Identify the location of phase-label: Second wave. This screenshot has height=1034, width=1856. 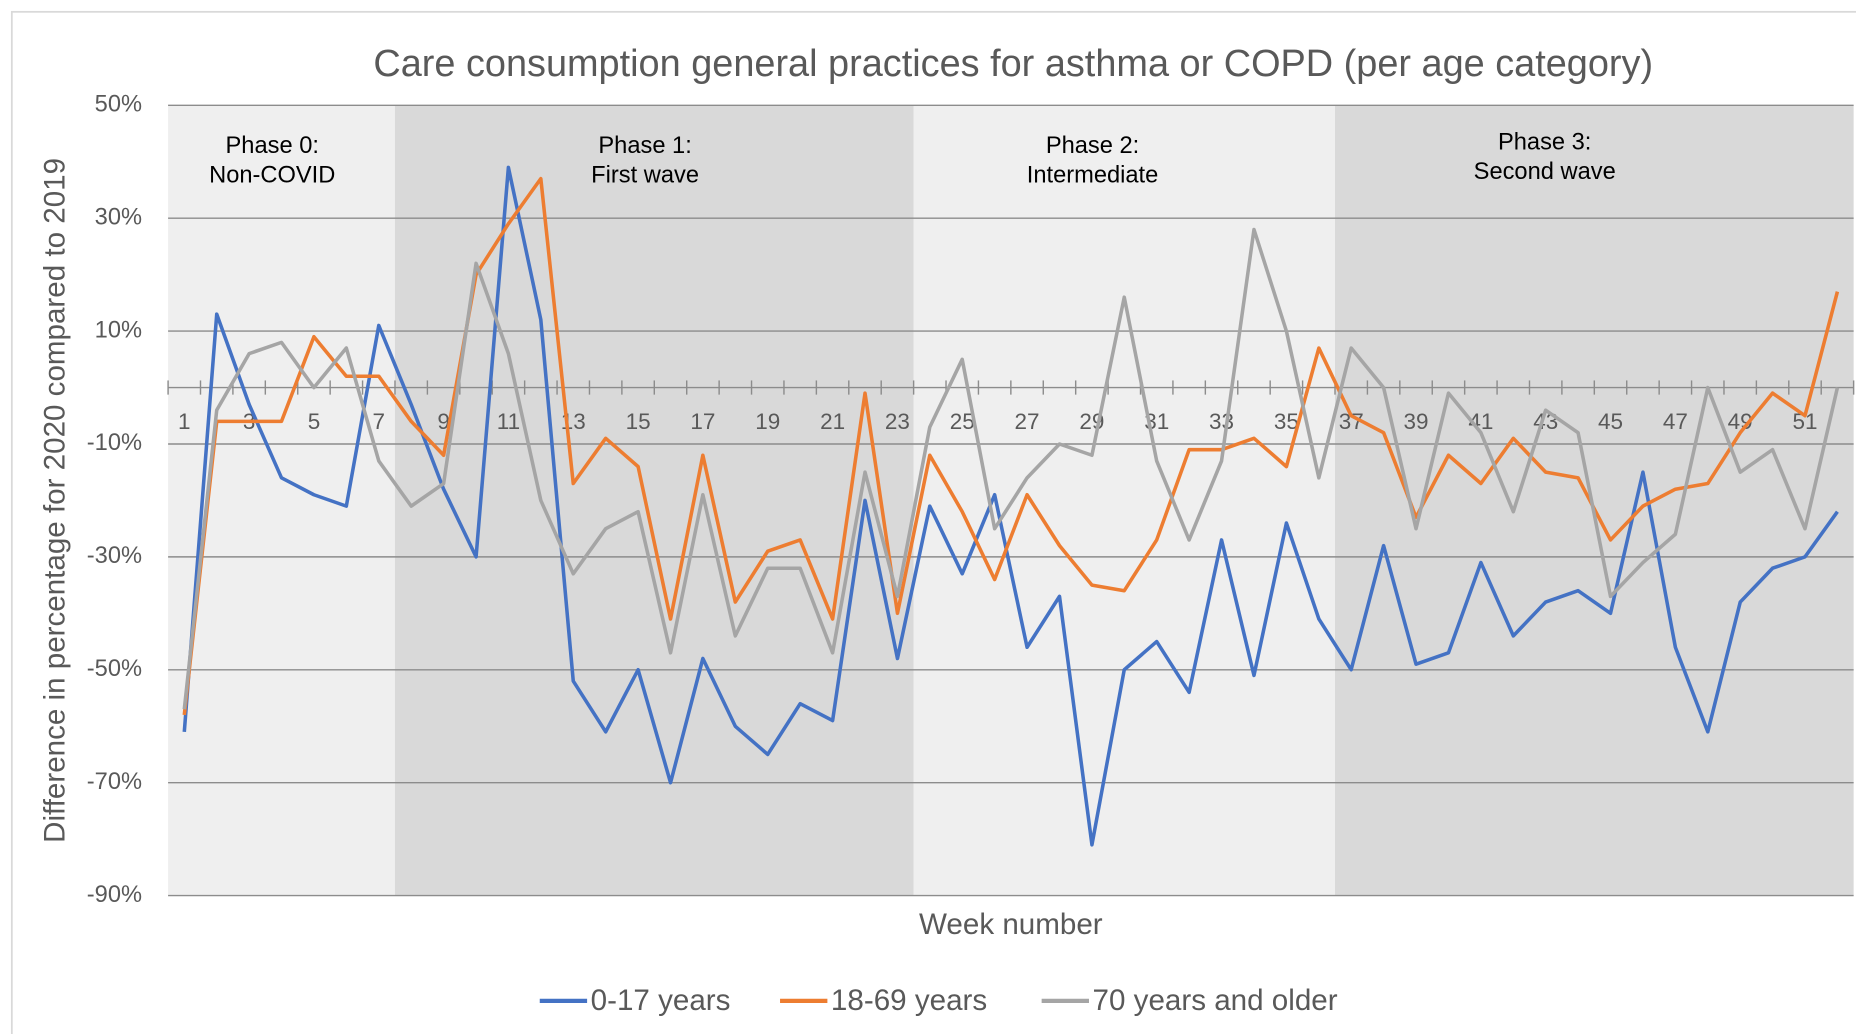
(1545, 172).